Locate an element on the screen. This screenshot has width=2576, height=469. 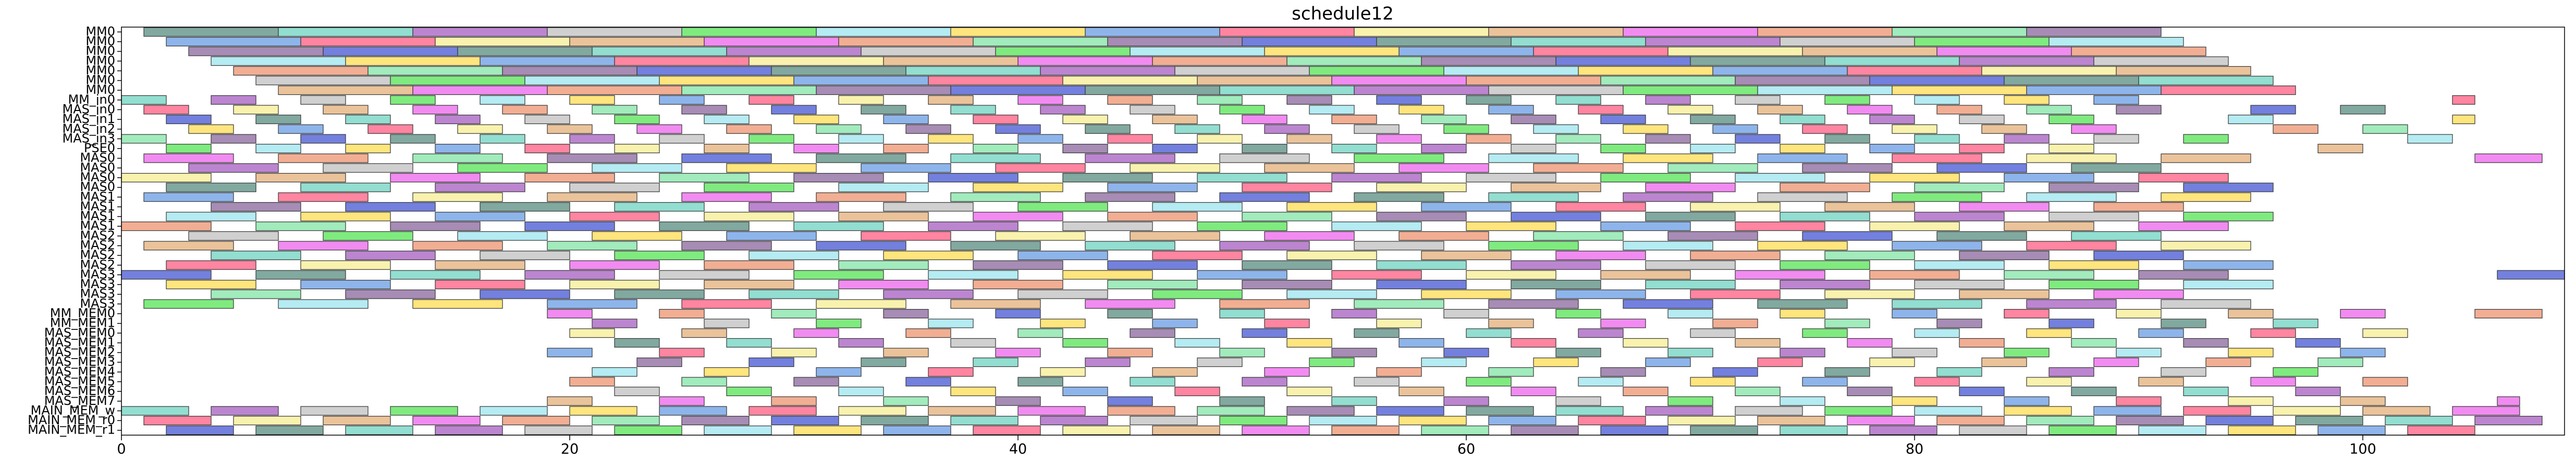
chart-title: schedule12 is located at coordinates (1343, 14).